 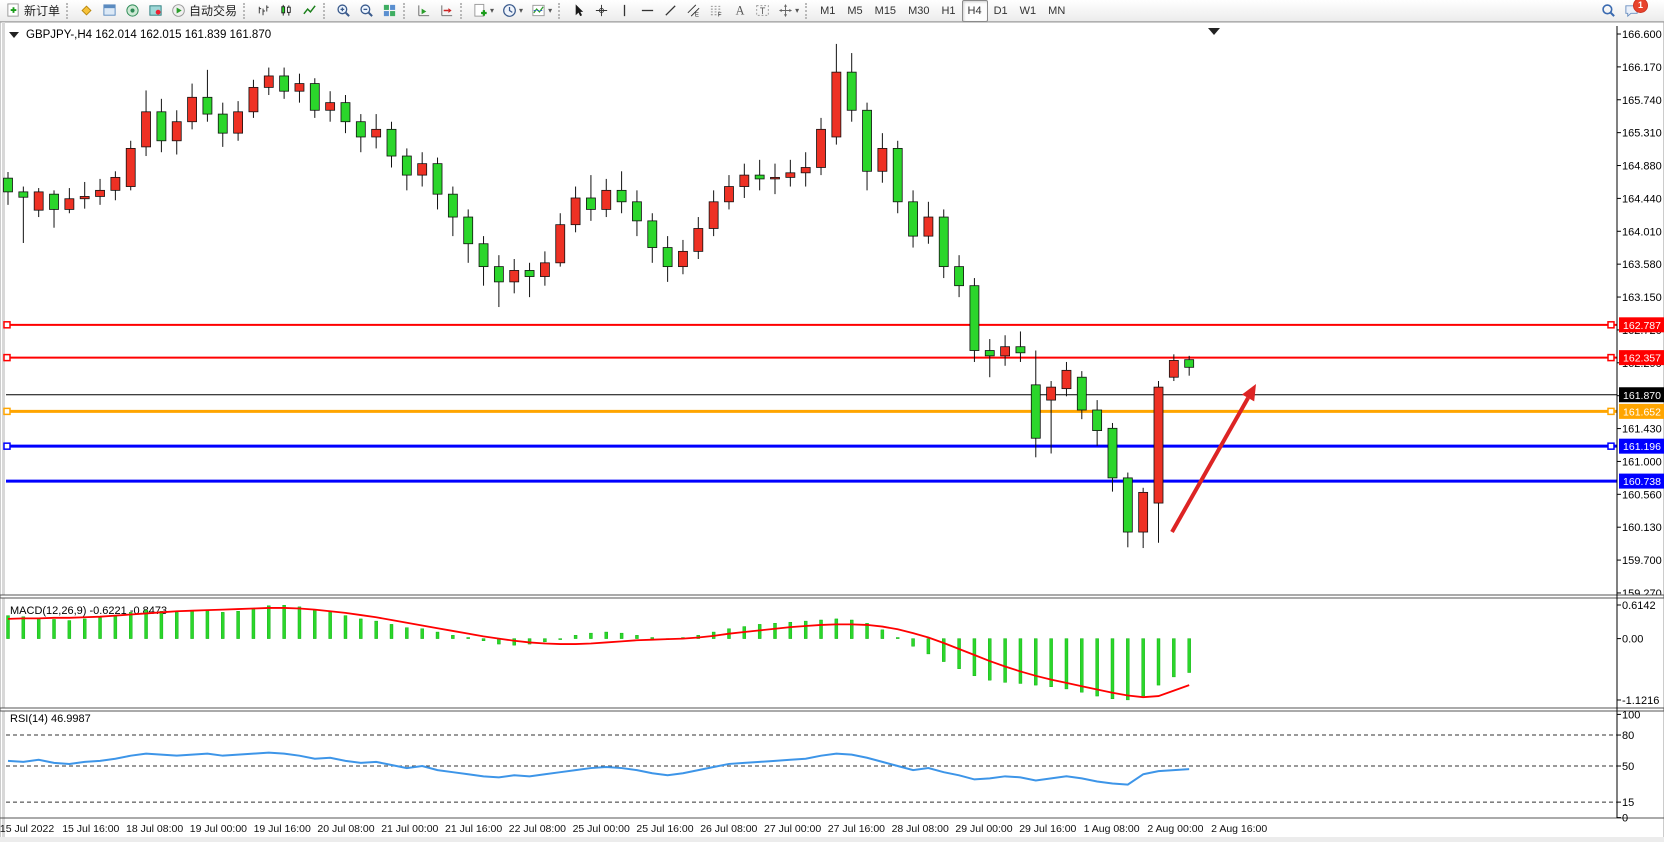 What do you see at coordinates (109, 11) in the screenshot?
I see `data-window-button` at bounding box center [109, 11].